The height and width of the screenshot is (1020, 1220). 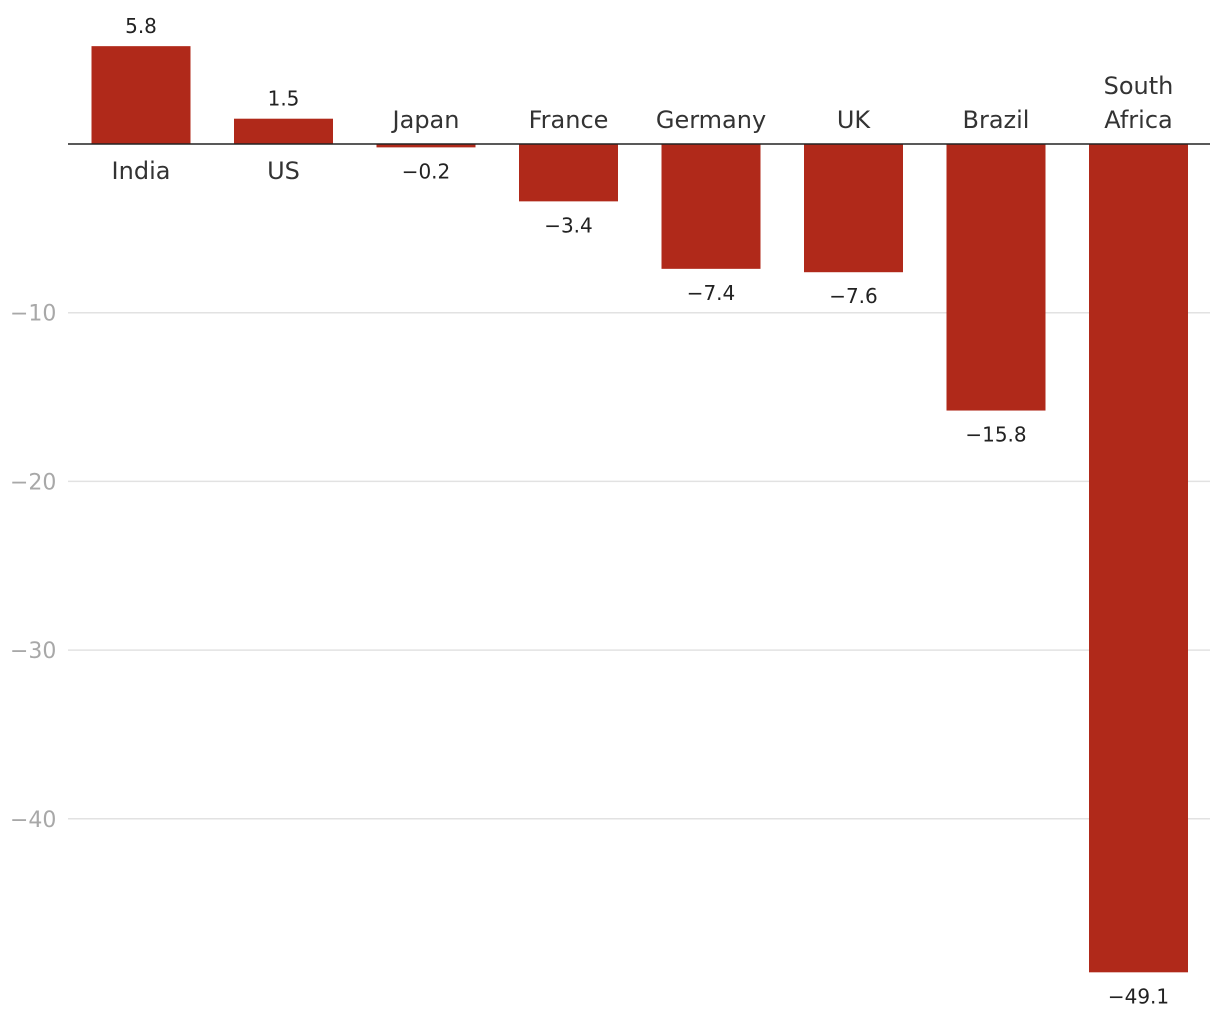 What do you see at coordinates (33, 820) in the screenshot?
I see `y-tick-label: −40` at bounding box center [33, 820].